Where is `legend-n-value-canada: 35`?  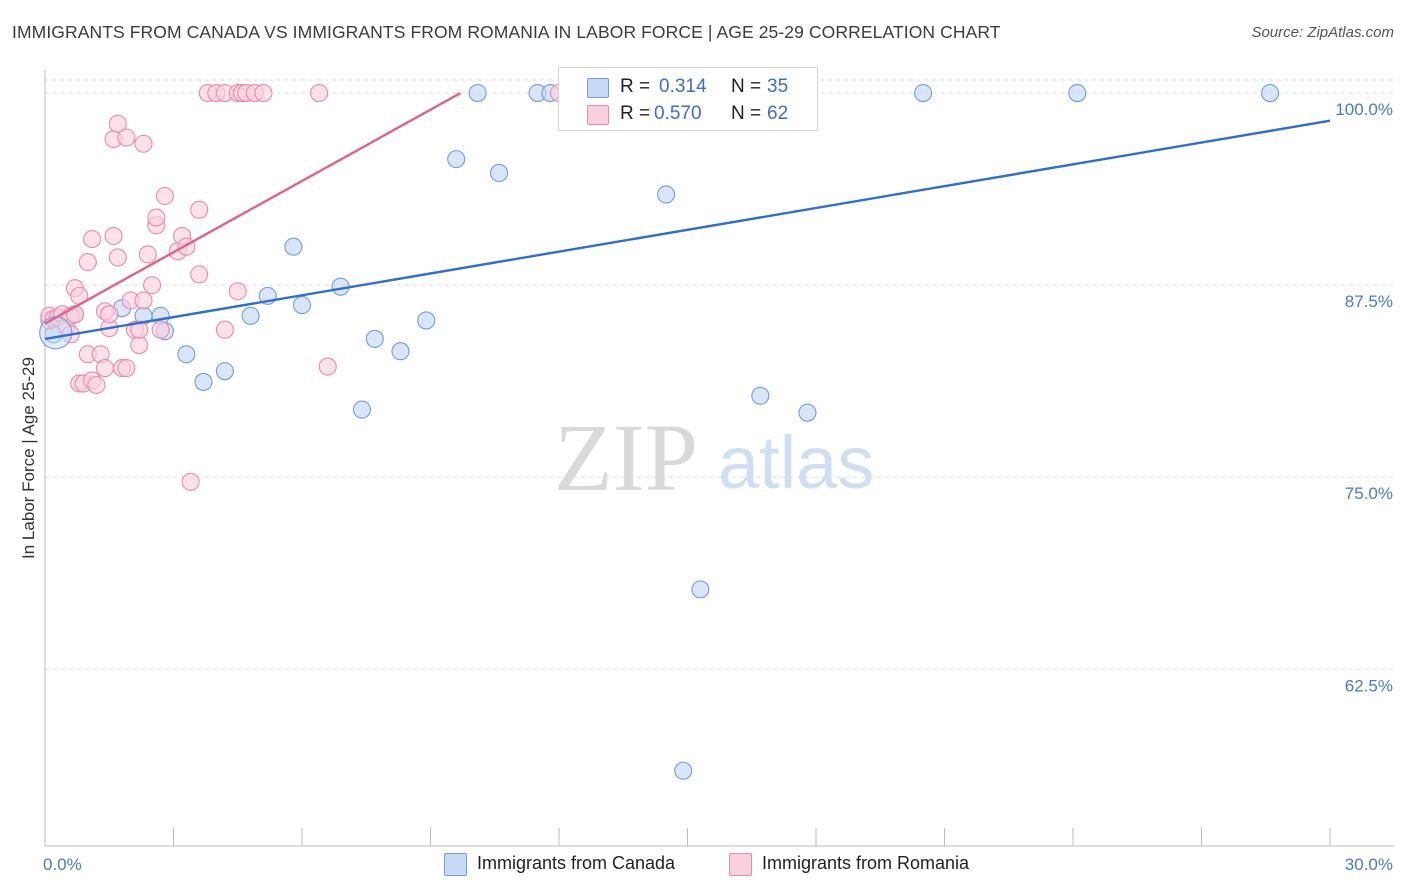
legend-n-value-canada: 35 is located at coordinates (778, 86).